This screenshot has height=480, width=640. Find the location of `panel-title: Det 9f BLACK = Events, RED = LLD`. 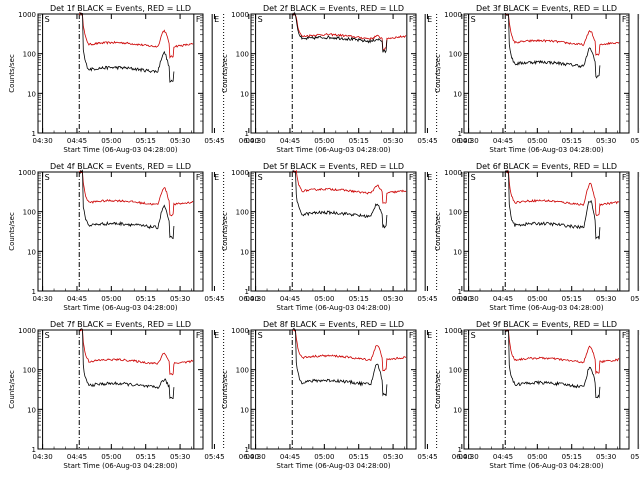

panel-title: Det 9f BLACK = Events, RED = LLD is located at coordinates (546, 324).